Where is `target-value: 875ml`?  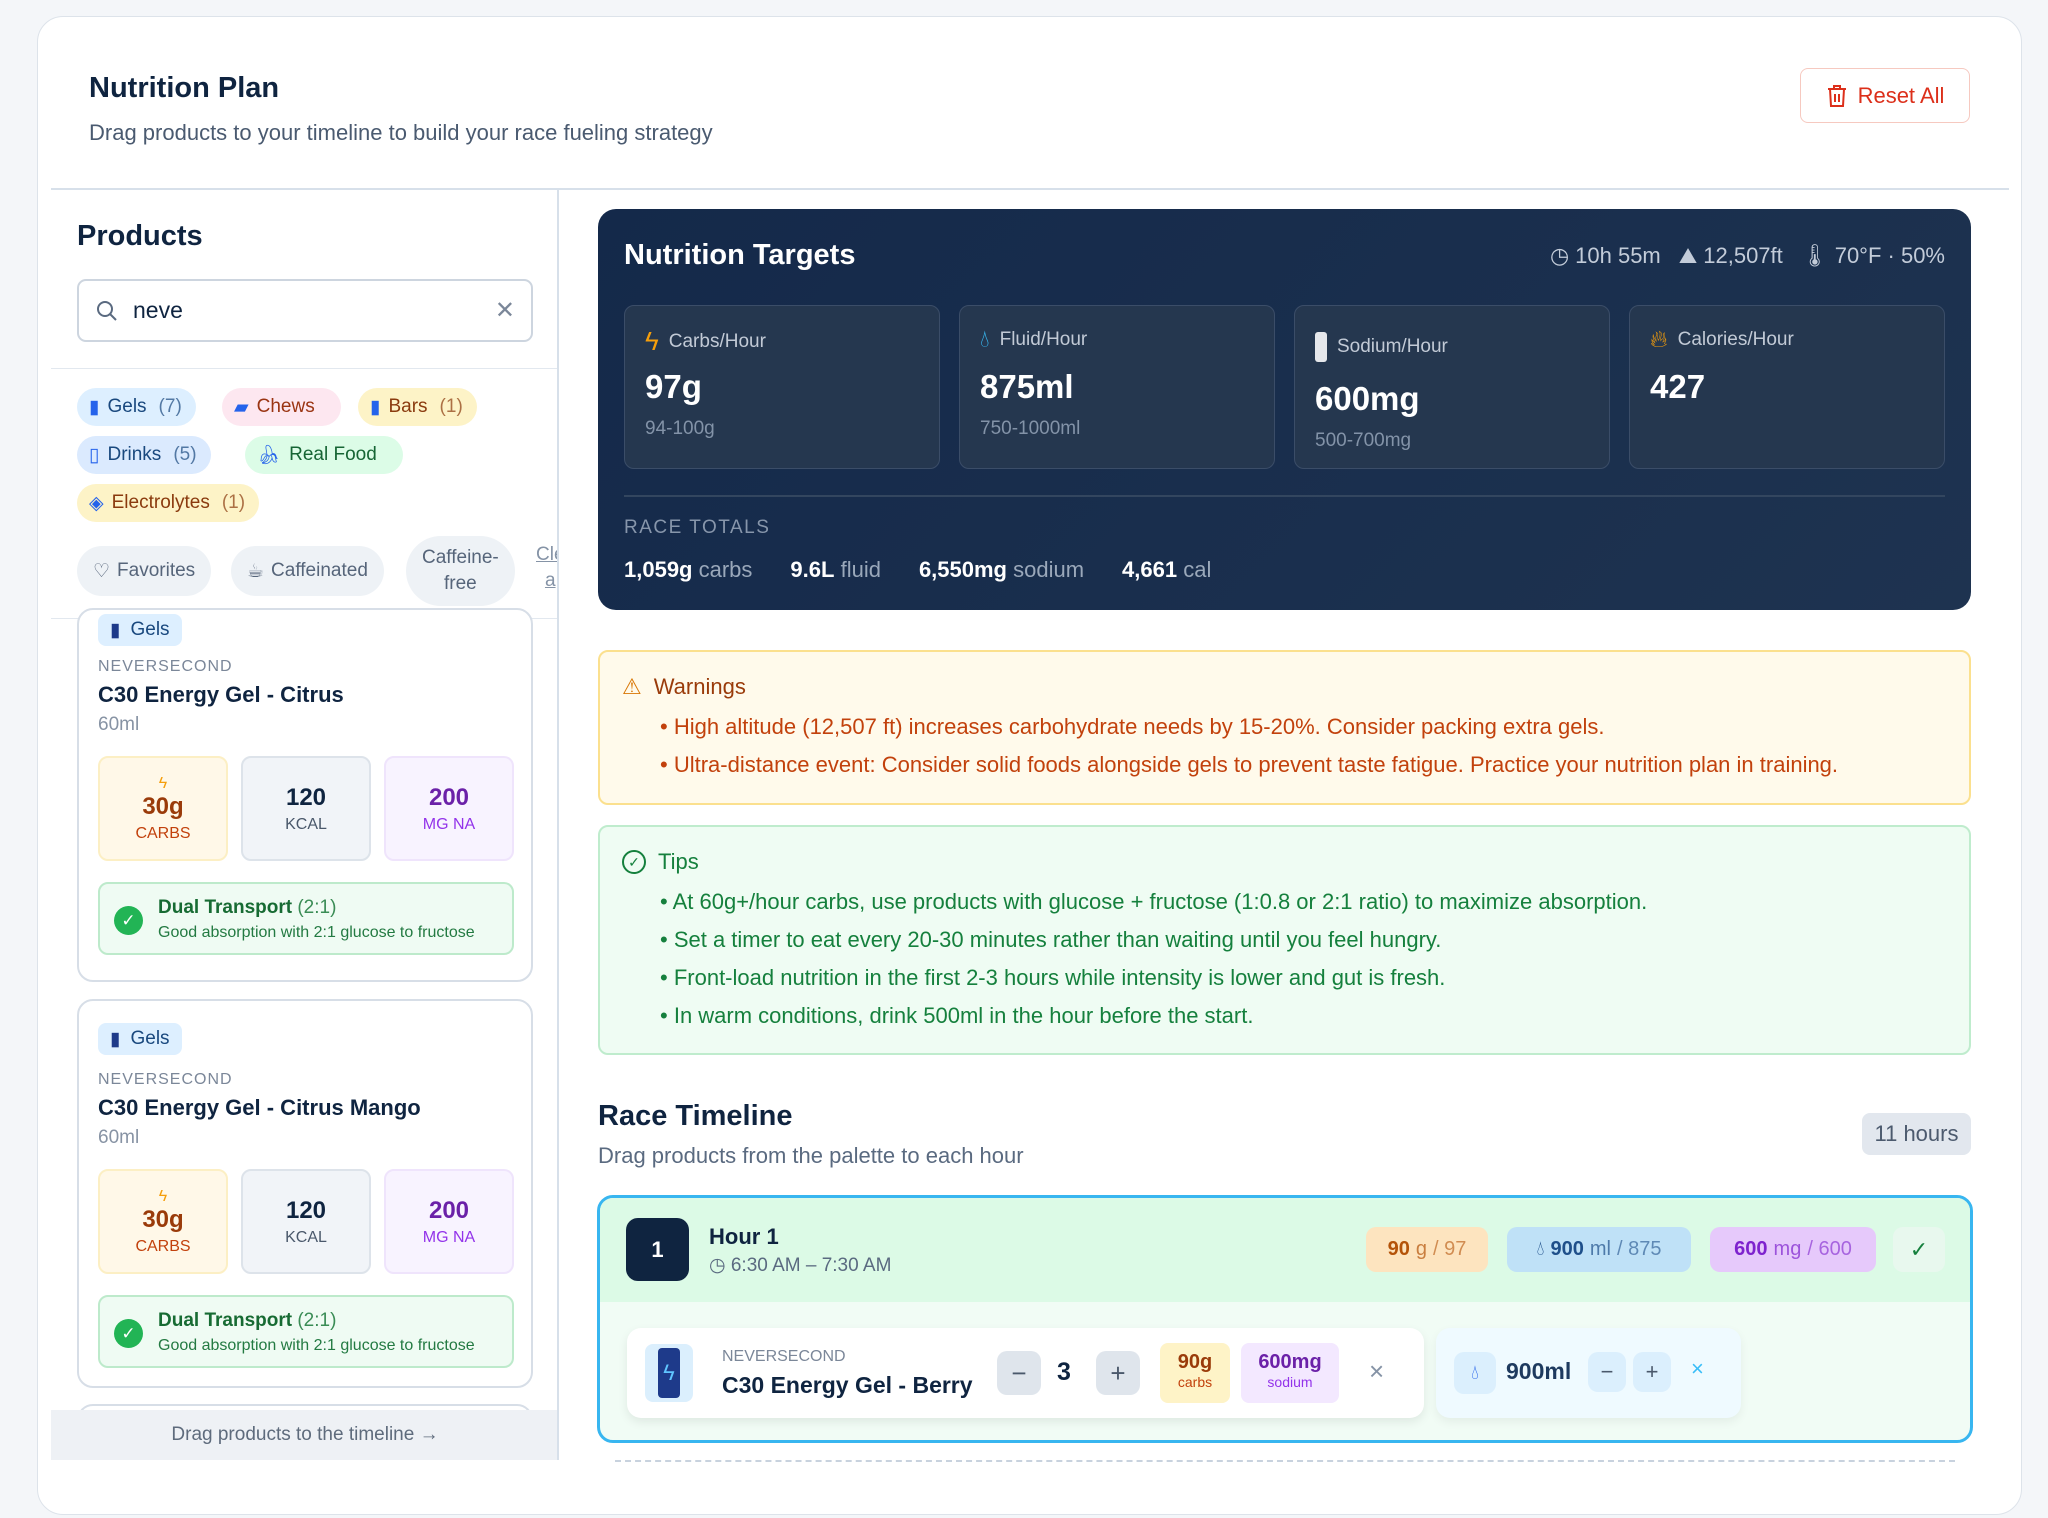
target-value: 875ml is located at coordinates (1027, 386).